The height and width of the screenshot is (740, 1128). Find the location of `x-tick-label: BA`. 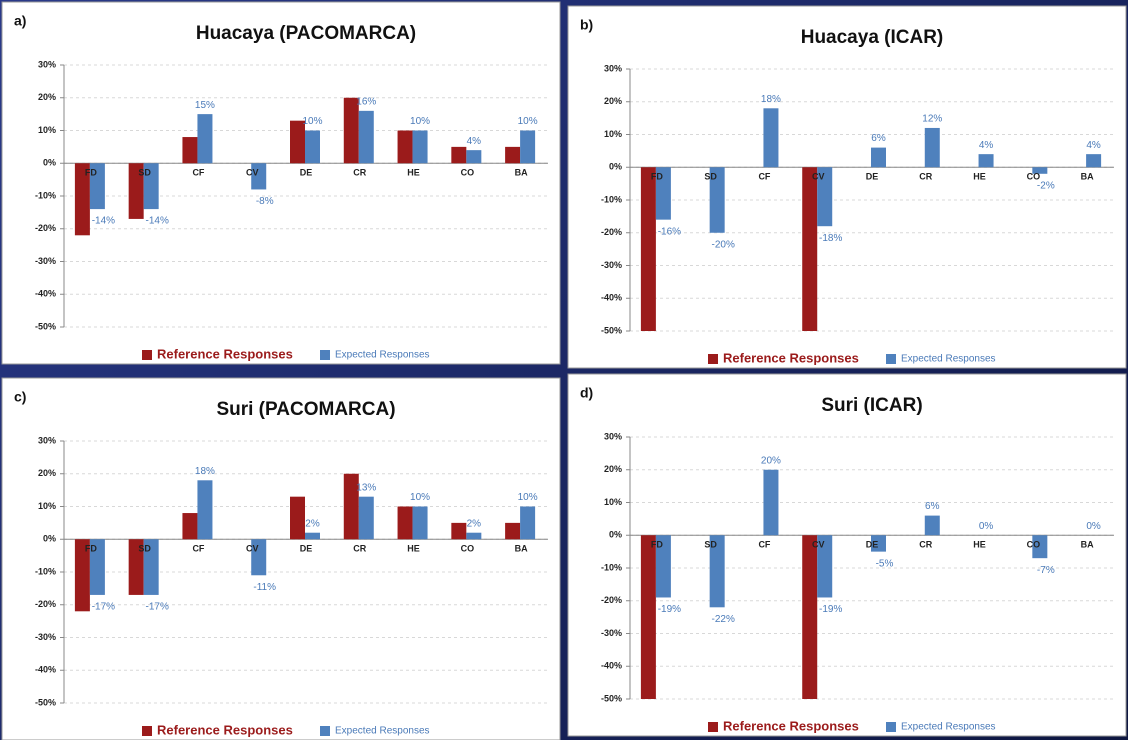

x-tick-label: BA is located at coordinates (1087, 177).